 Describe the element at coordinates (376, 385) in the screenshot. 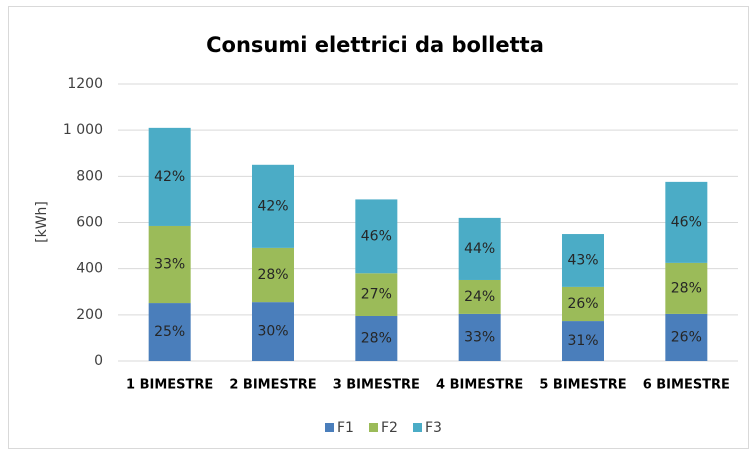

I see `x-tick-label: 3 BIMESTRE` at that location.